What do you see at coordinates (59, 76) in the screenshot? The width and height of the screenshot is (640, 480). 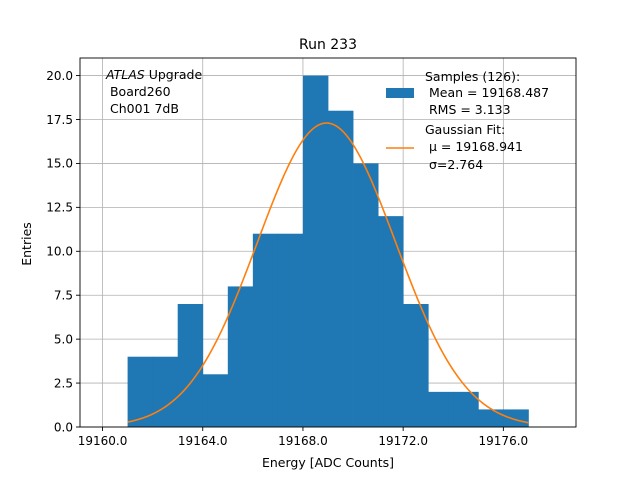 I see `y-tick-label: 20.0` at bounding box center [59, 76].